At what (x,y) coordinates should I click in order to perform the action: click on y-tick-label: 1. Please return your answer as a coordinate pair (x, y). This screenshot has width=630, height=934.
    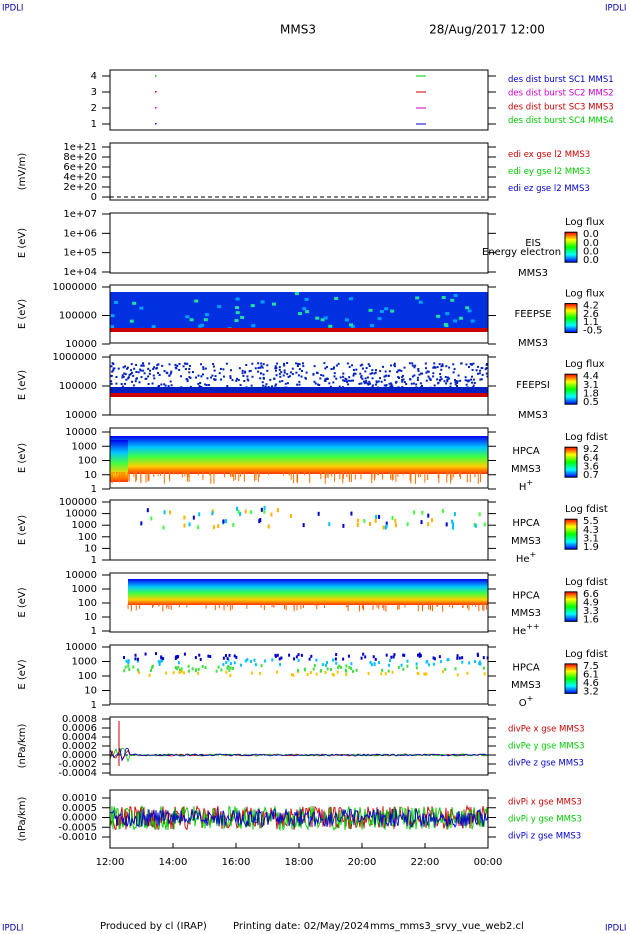
    Looking at the image, I should click on (94, 560).